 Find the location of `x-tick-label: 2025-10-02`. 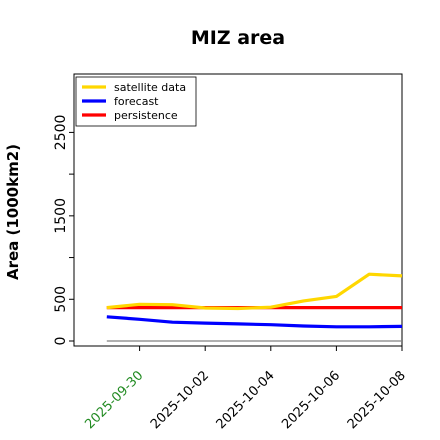

x-tick-label: 2025-10-02 is located at coordinates (180, 400).